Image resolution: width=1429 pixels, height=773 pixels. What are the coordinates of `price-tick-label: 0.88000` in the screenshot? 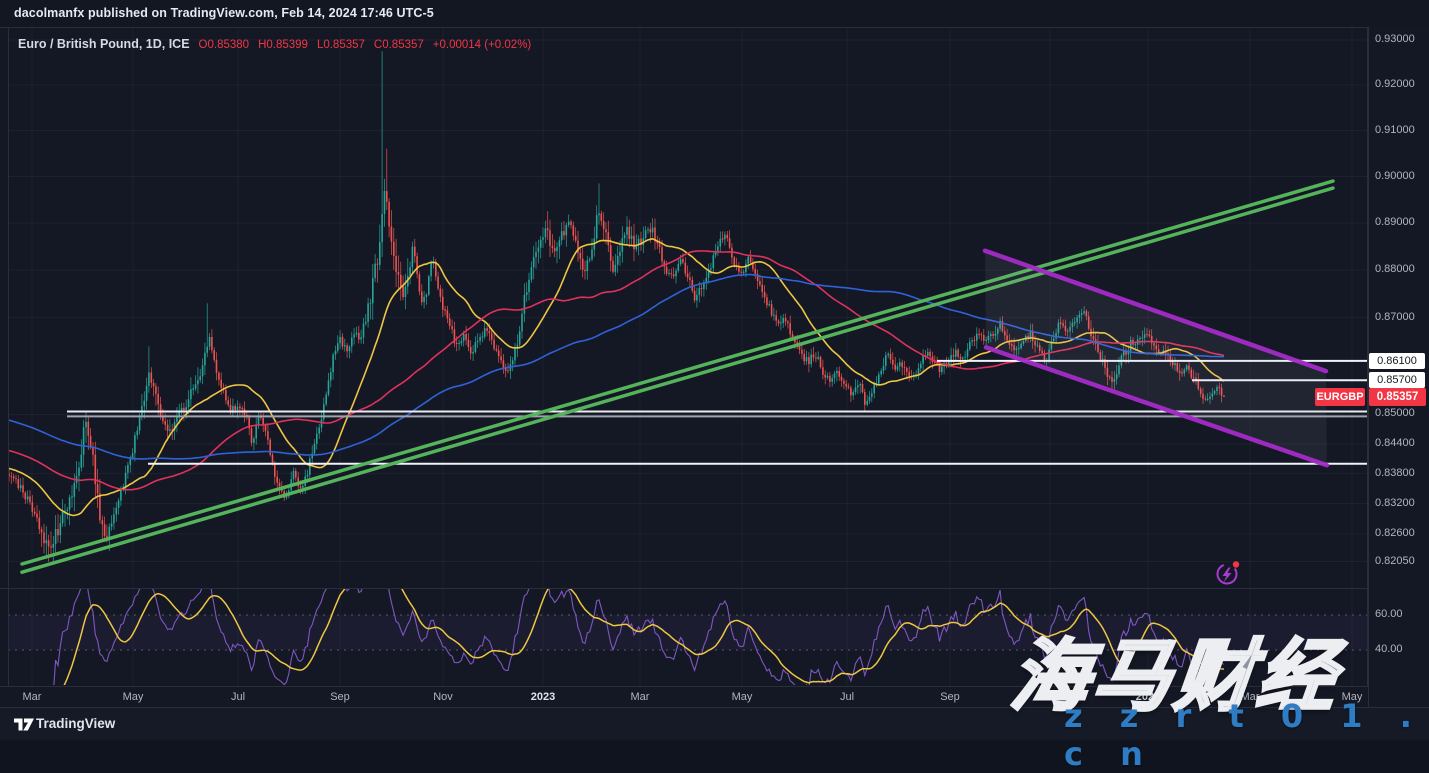 It's located at (1395, 269).